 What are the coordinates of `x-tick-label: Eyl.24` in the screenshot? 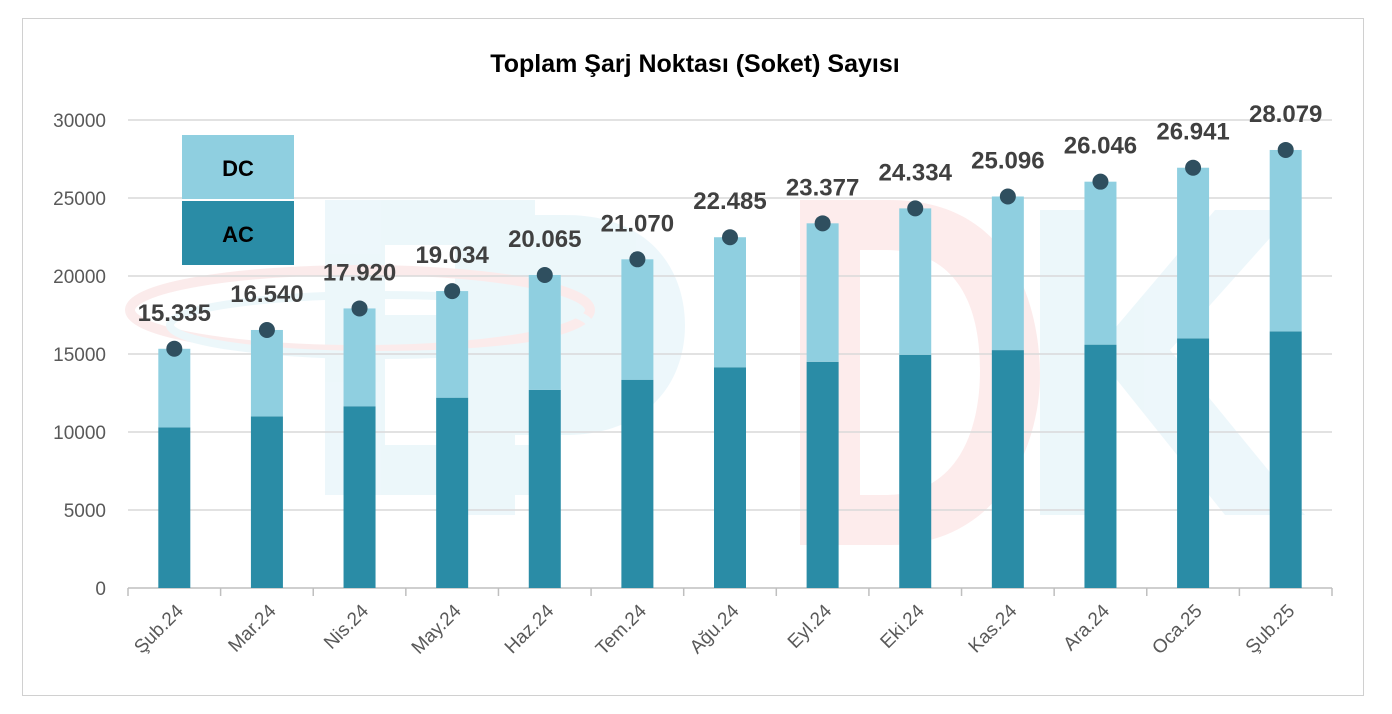 It's located at (810, 626).